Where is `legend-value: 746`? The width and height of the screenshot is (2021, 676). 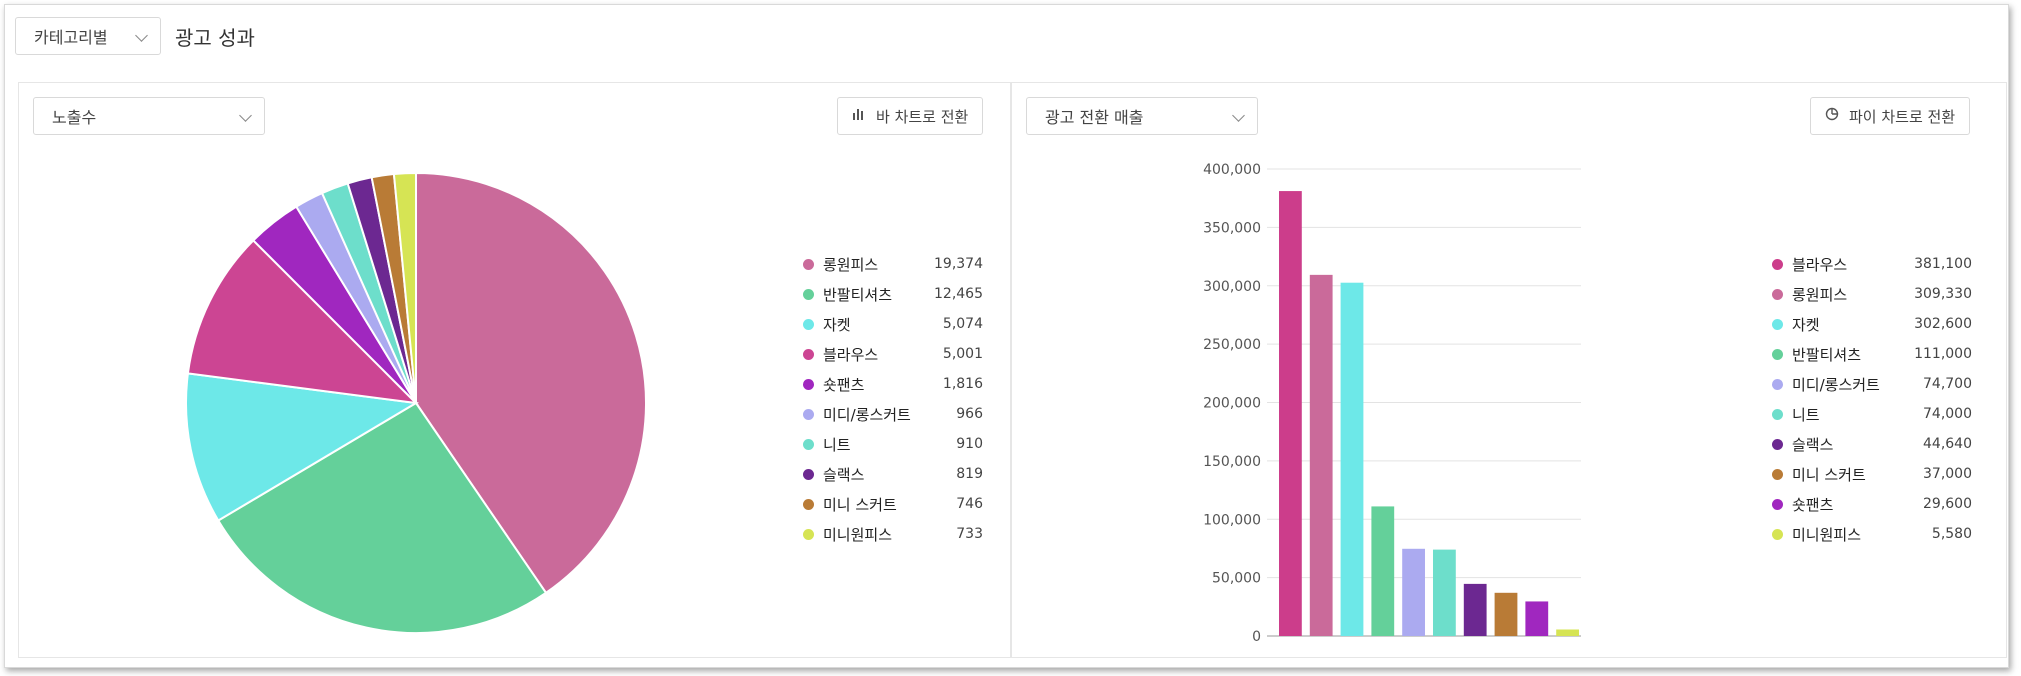
legend-value: 746 is located at coordinates (969, 504).